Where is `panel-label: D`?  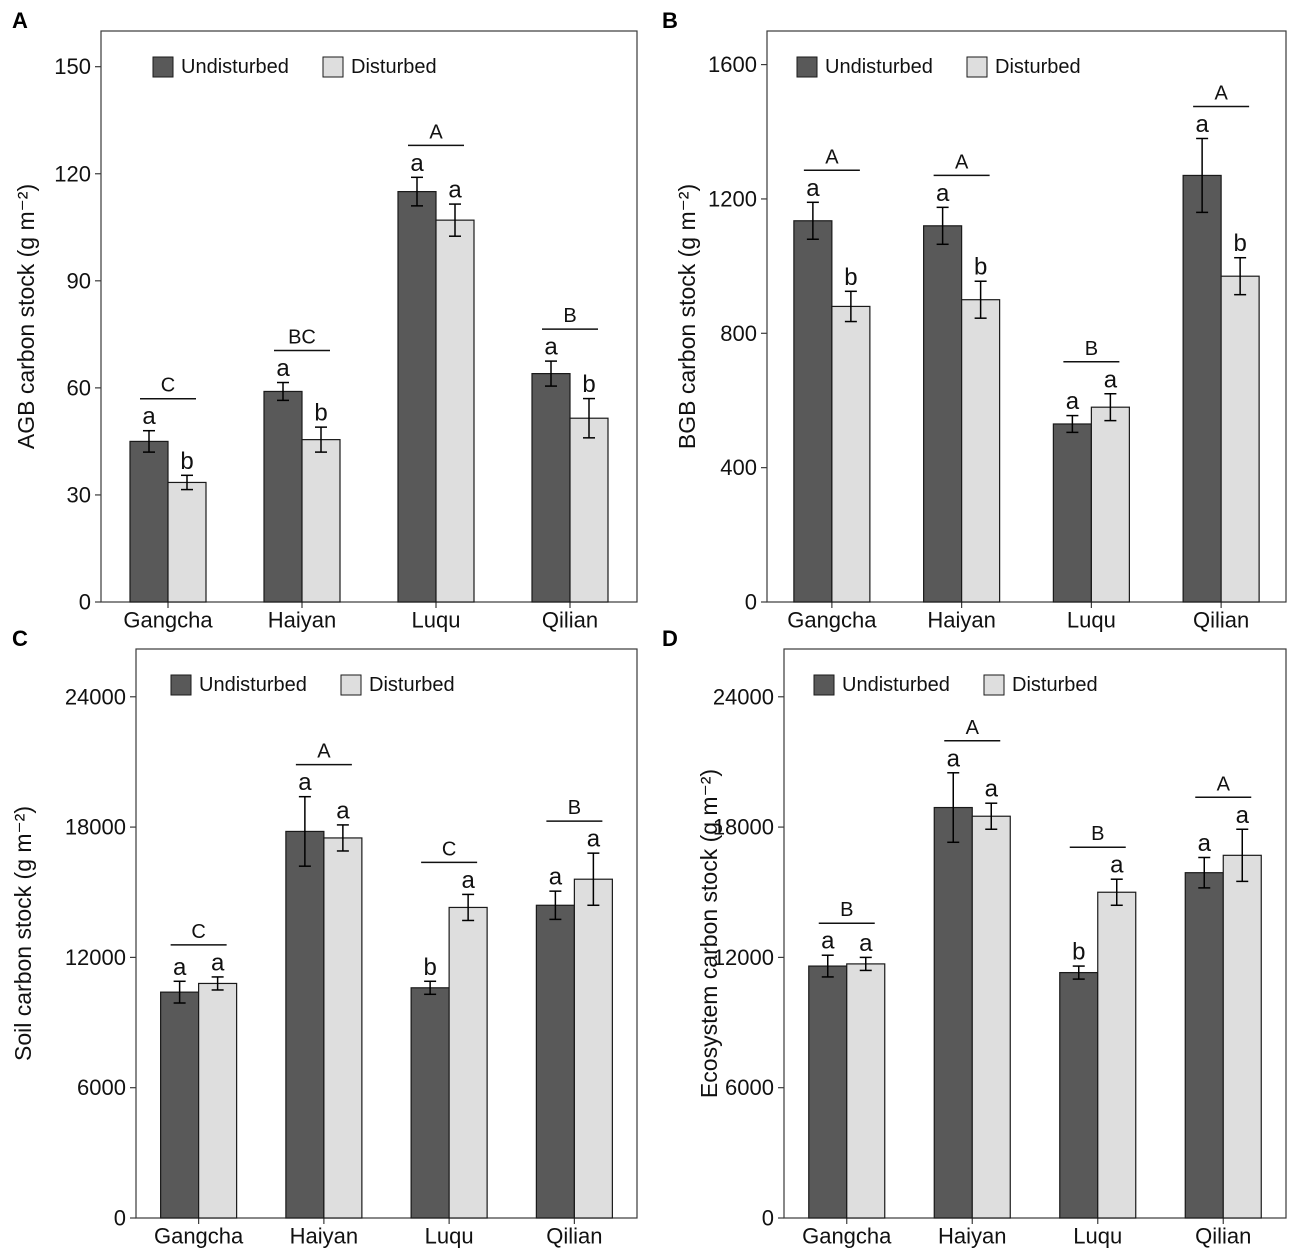 panel-label: D is located at coordinates (670, 638).